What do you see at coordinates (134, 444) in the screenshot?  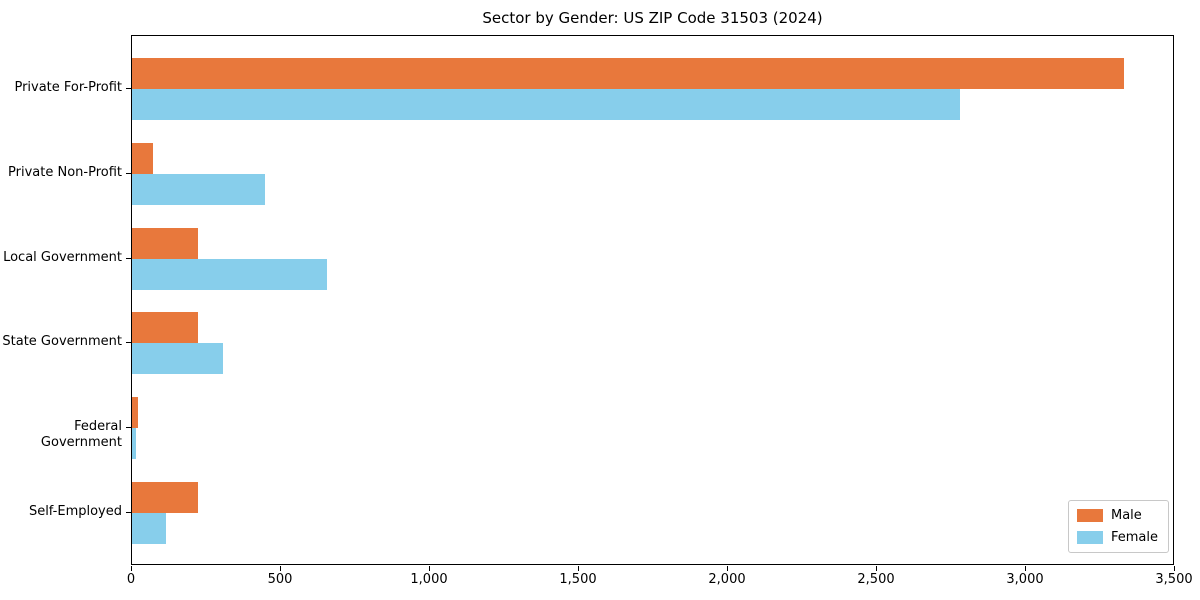 I see `bar-female-federal-government` at bounding box center [134, 444].